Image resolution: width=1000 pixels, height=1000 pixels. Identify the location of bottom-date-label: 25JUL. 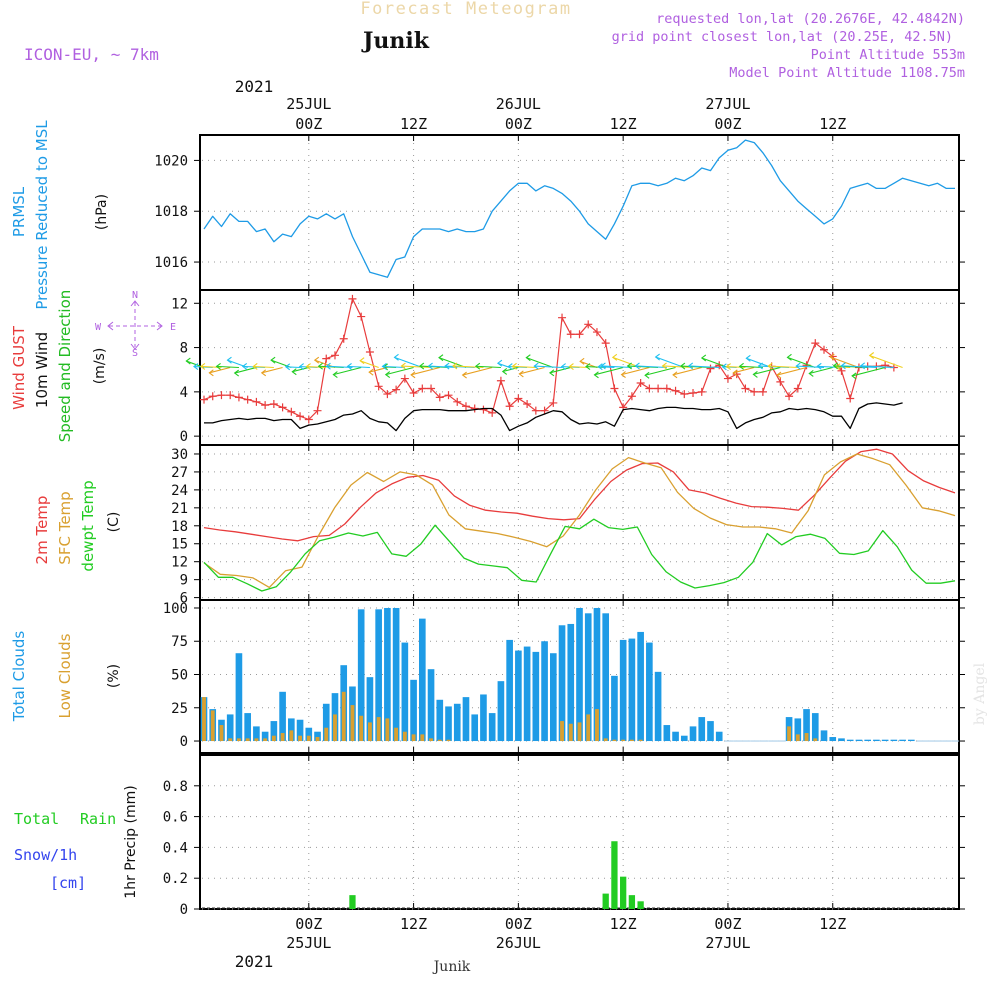
(308, 943).